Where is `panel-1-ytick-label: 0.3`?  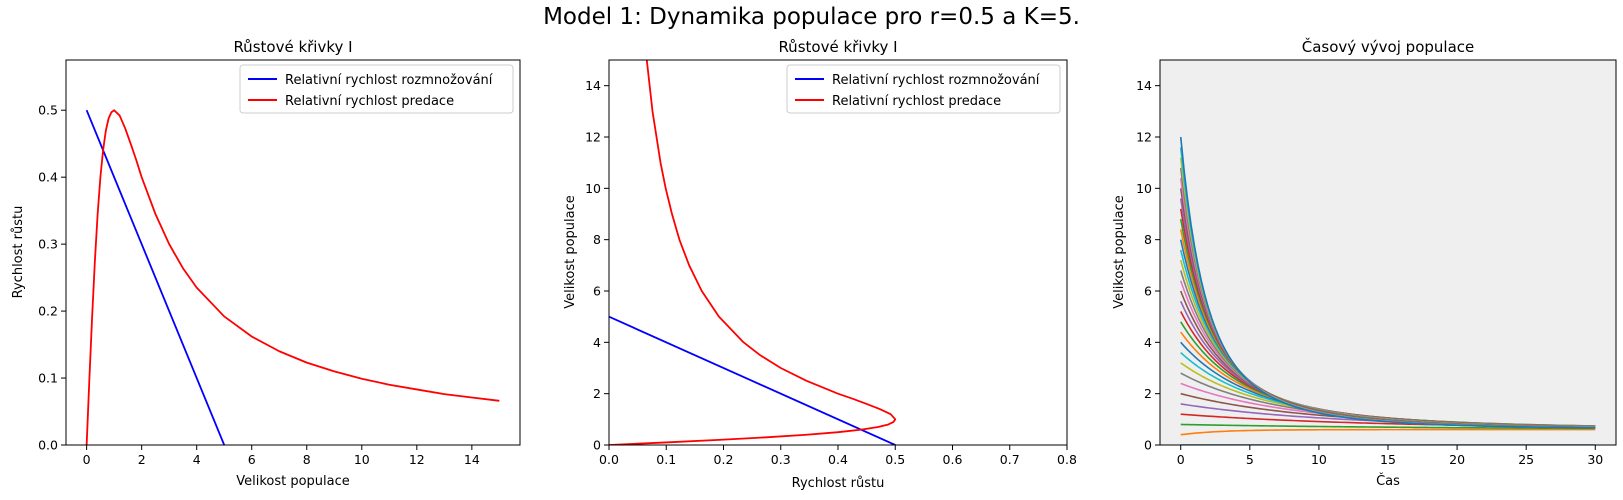 panel-1-ytick-label: 0.3 is located at coordinates (48, 244).